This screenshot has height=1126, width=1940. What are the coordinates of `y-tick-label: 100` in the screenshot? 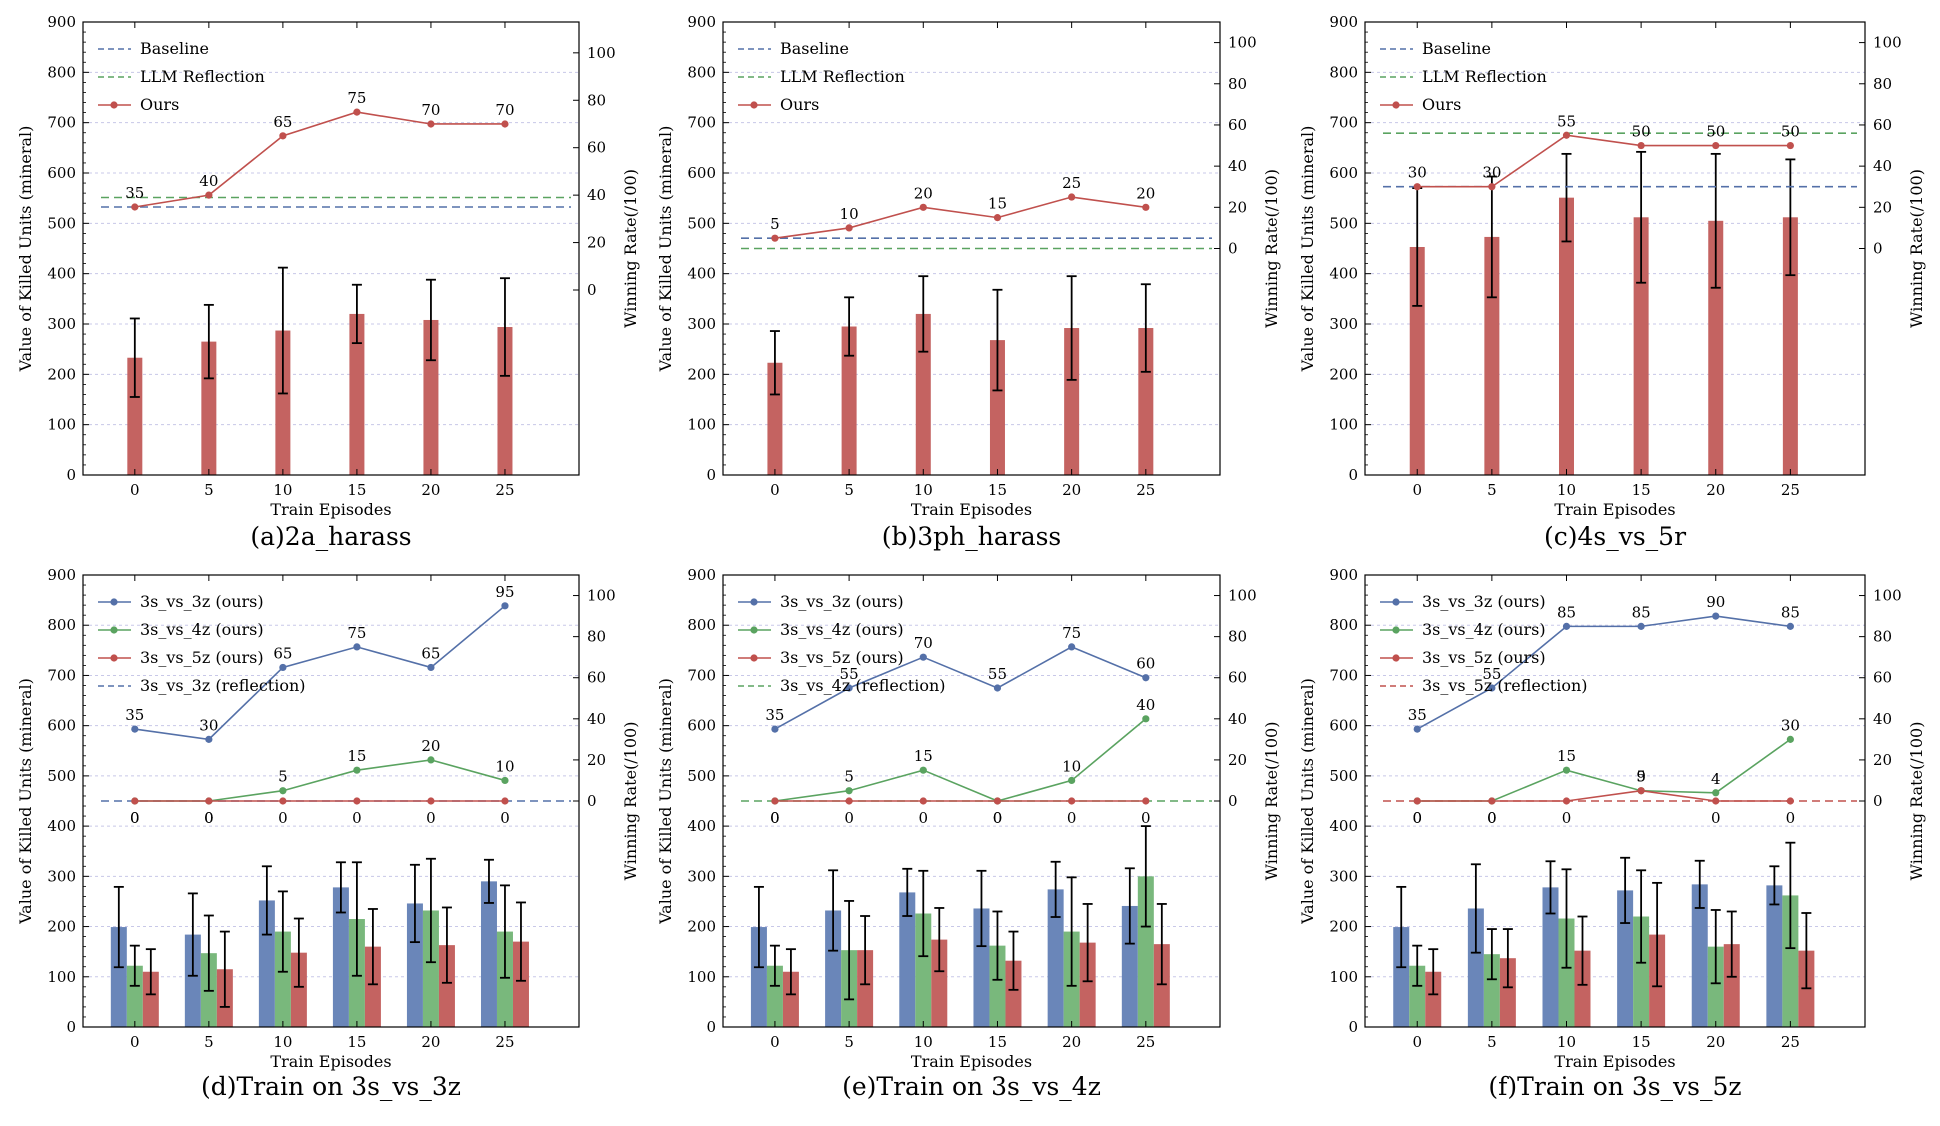 It's located at (61, 977).